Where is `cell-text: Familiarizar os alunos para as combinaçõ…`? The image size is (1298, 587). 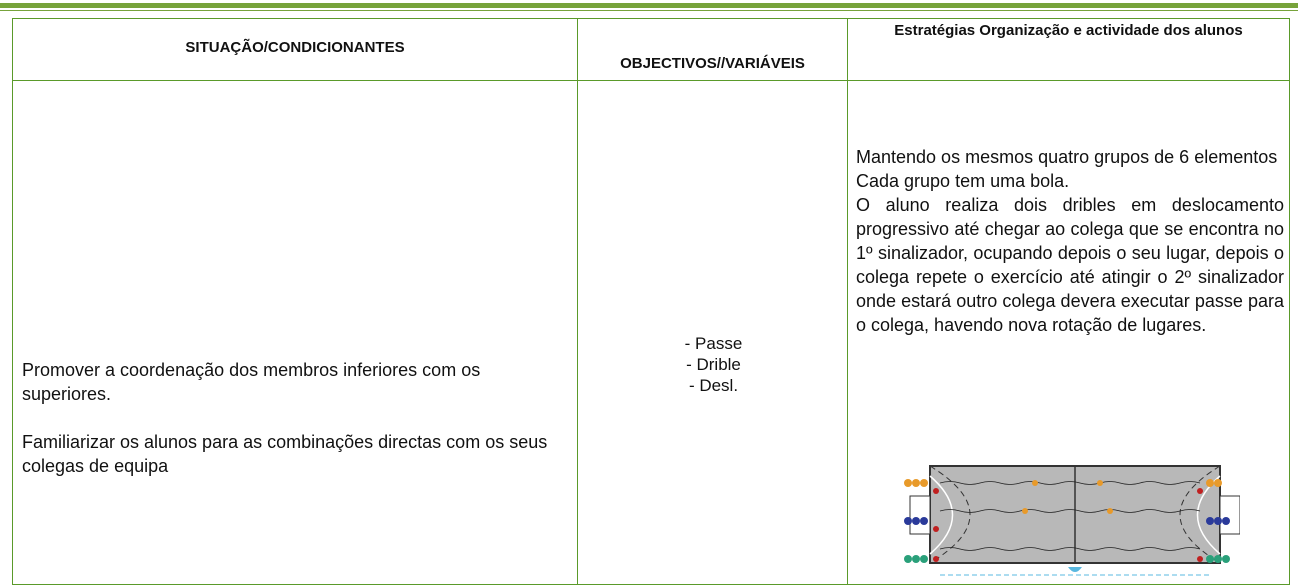 cell-text: Familiarizar os alunos para as combinaçõ… is located at coordinates (285, 454).